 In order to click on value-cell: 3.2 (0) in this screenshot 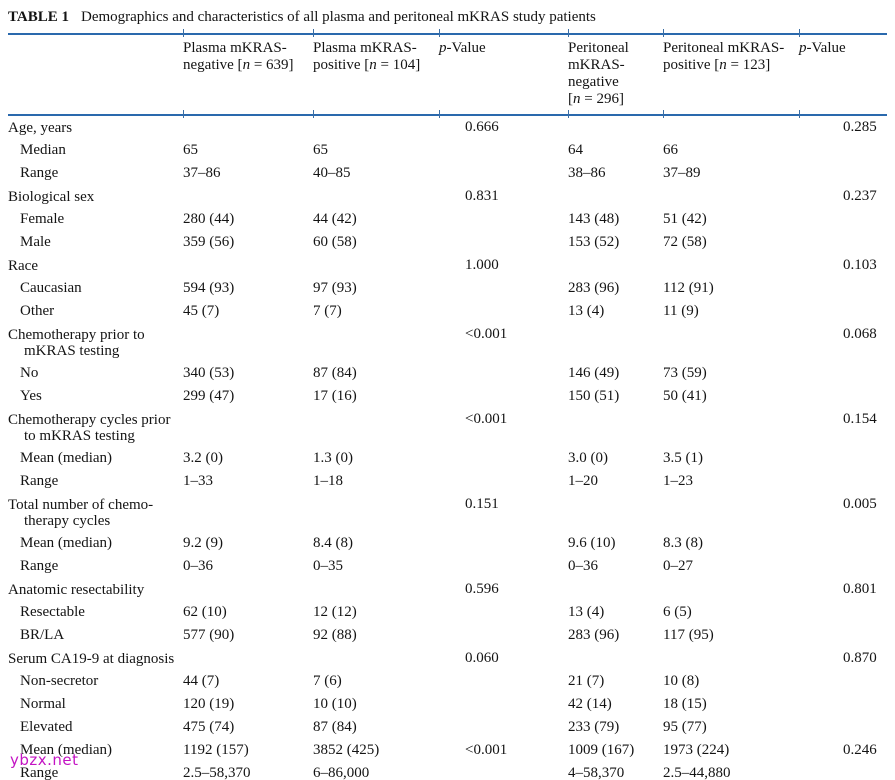, I will do `click(203, 458)`.